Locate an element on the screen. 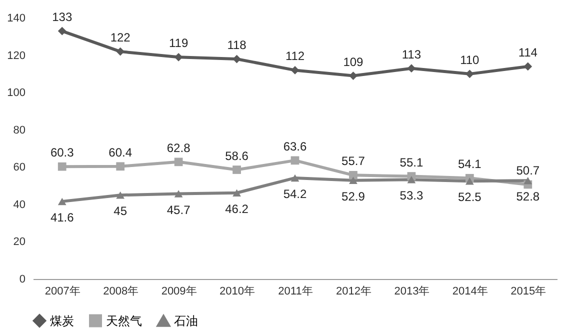 This screenshot has width=567, height=336. data-label: 114 is located at coordinates (528, 52).